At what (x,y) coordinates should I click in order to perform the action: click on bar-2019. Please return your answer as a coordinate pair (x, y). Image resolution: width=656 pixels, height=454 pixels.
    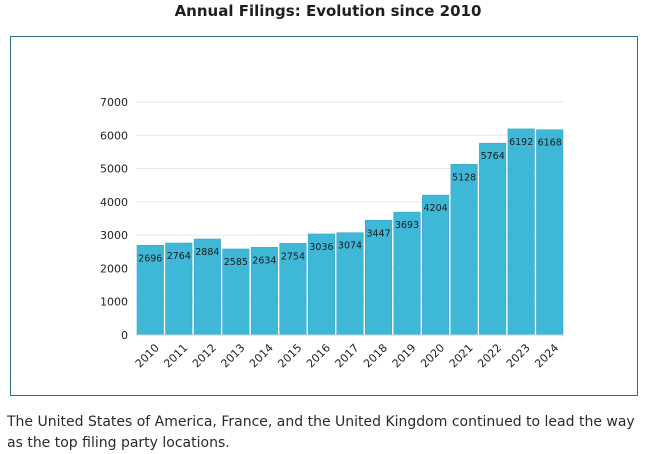
    Looking at the image, I should click on (407, 273).